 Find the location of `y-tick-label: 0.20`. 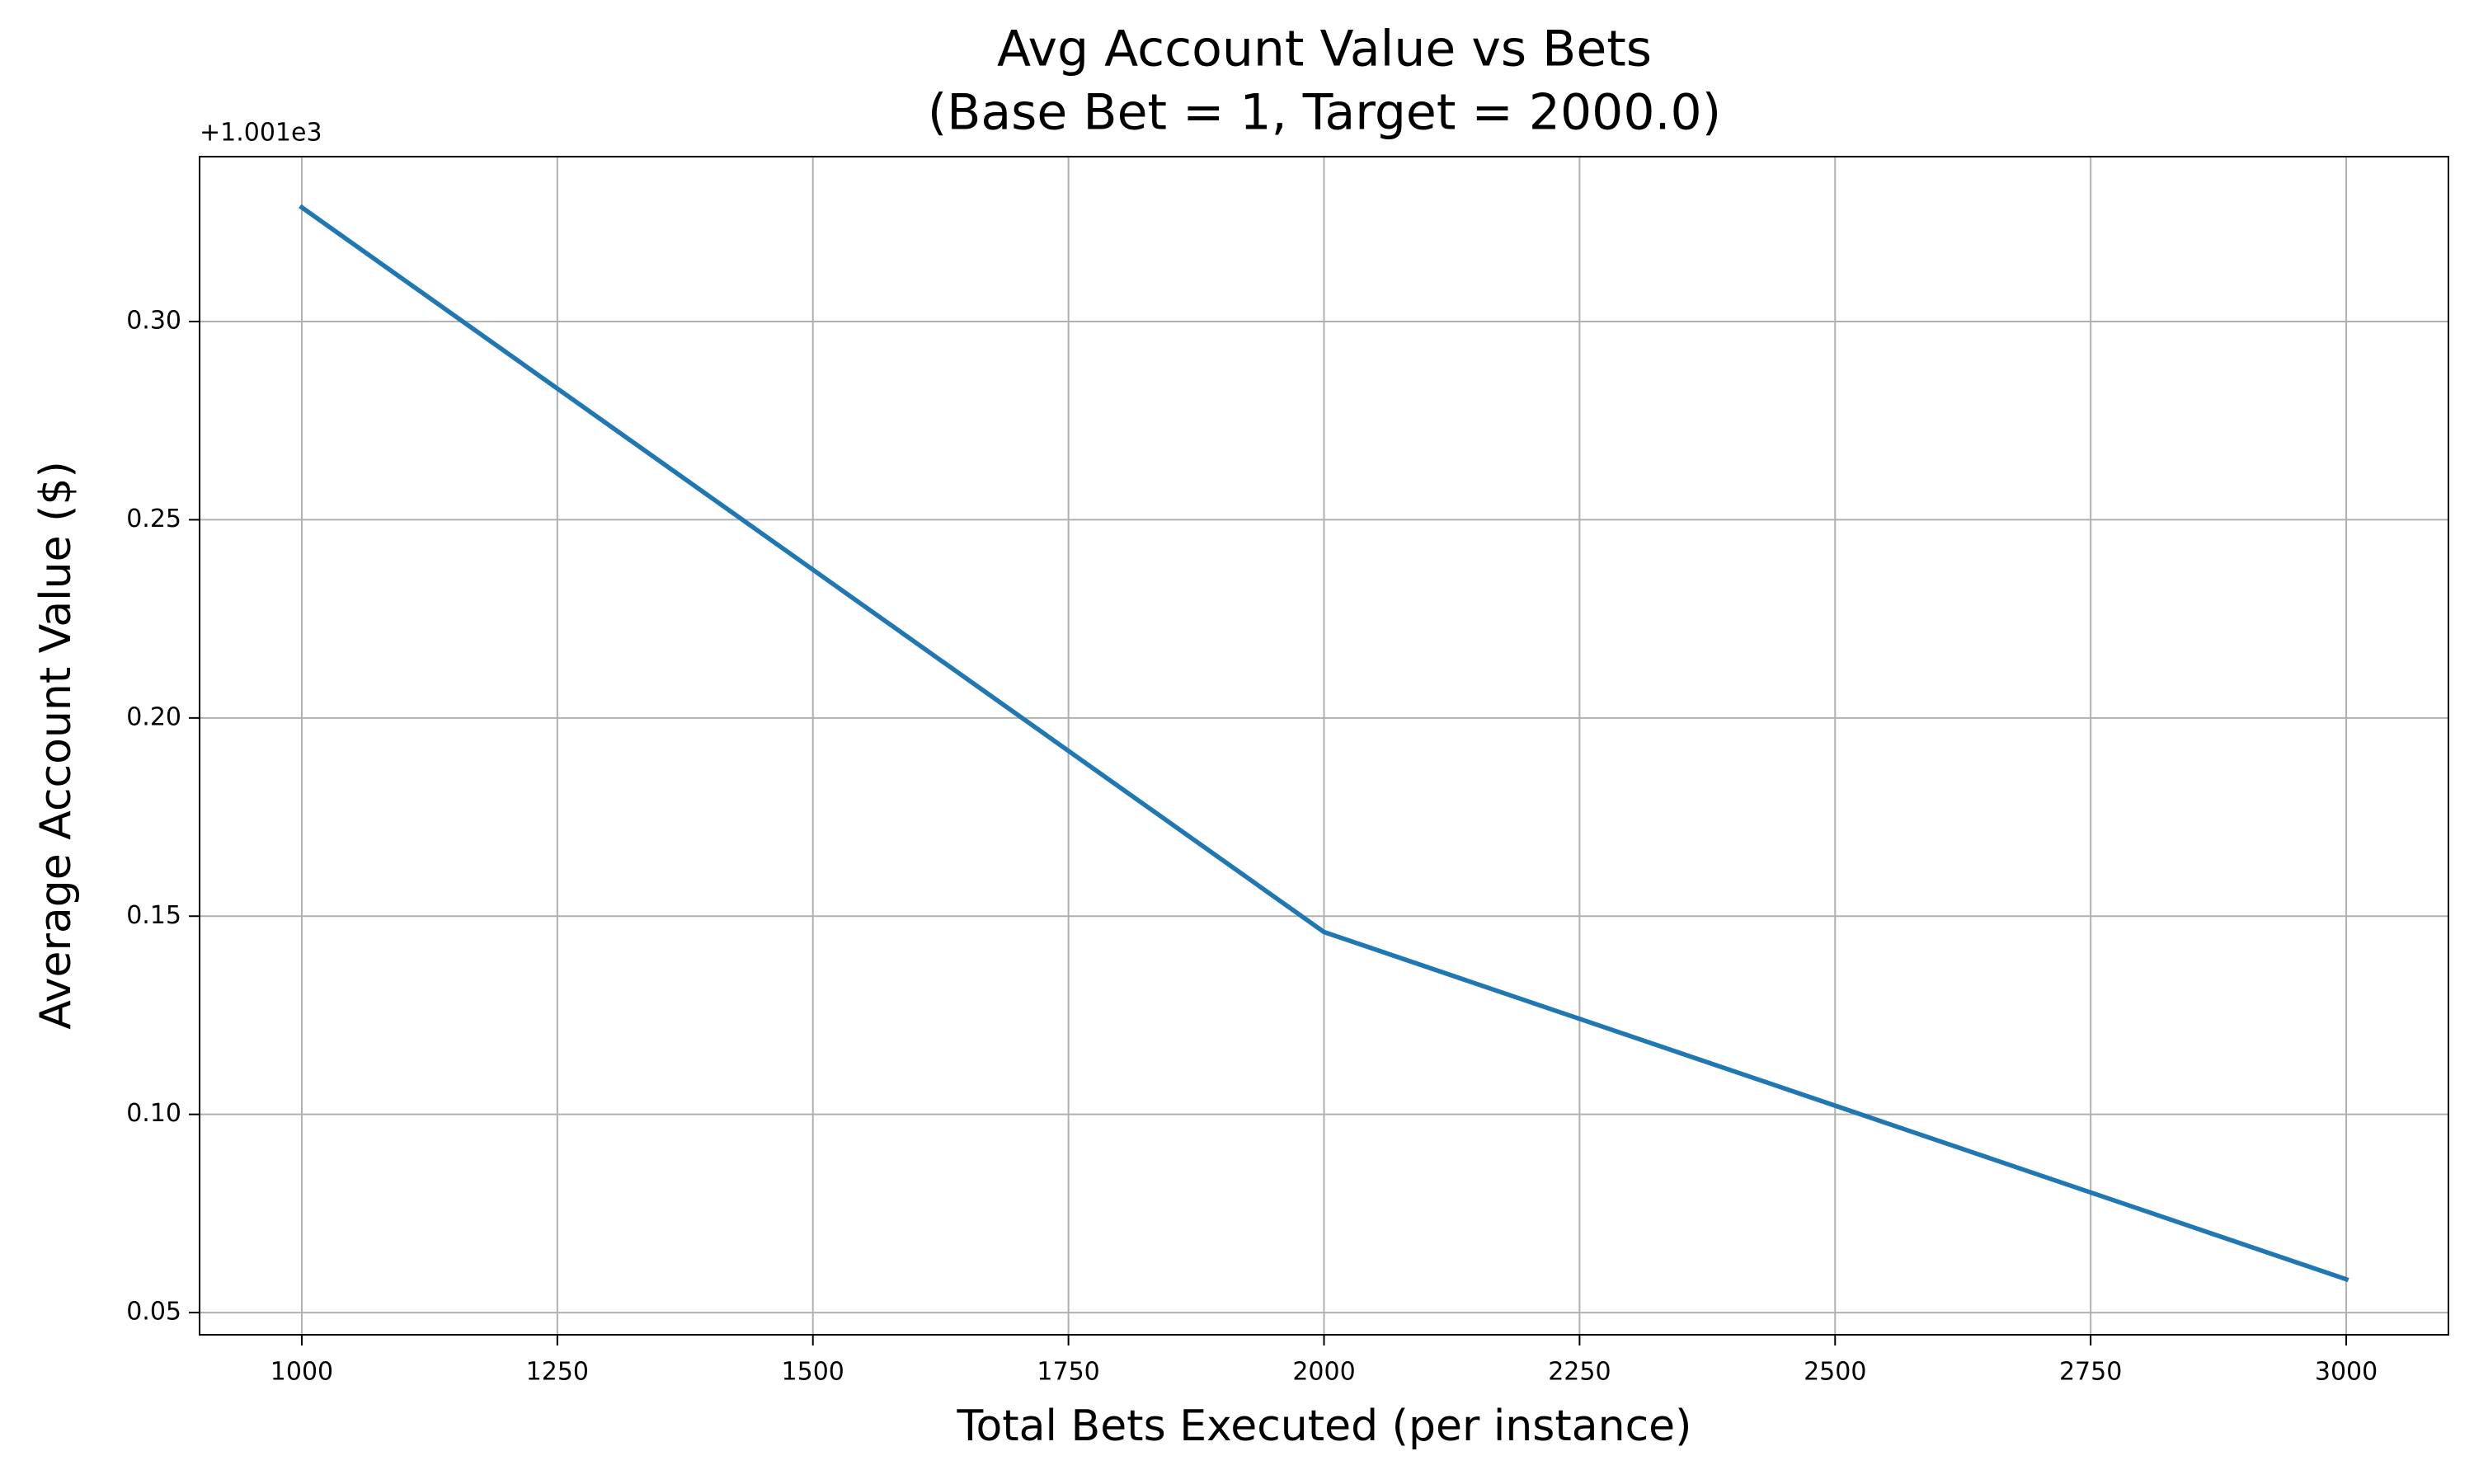

y-tick-label: 0.20 is located at coordinates (153, 716).